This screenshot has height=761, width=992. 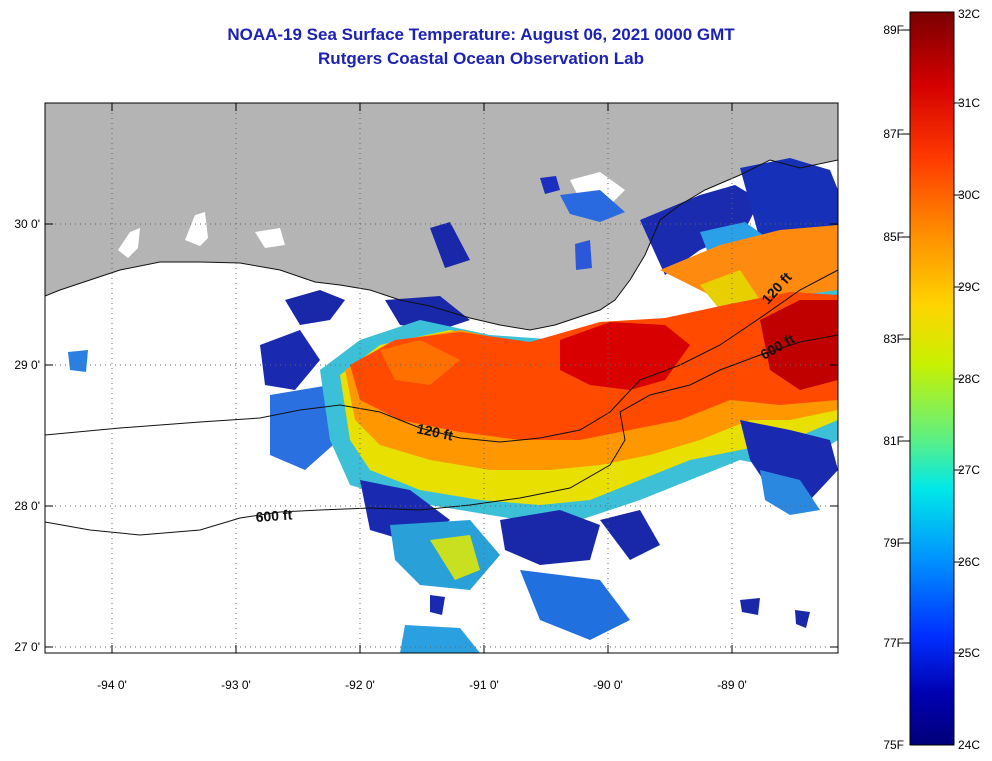 I want to click on colorbar-fahrenheit-labels: 89F 87F 85F 83F 81F 79F 77F 75F, so click(x=893, y=387).